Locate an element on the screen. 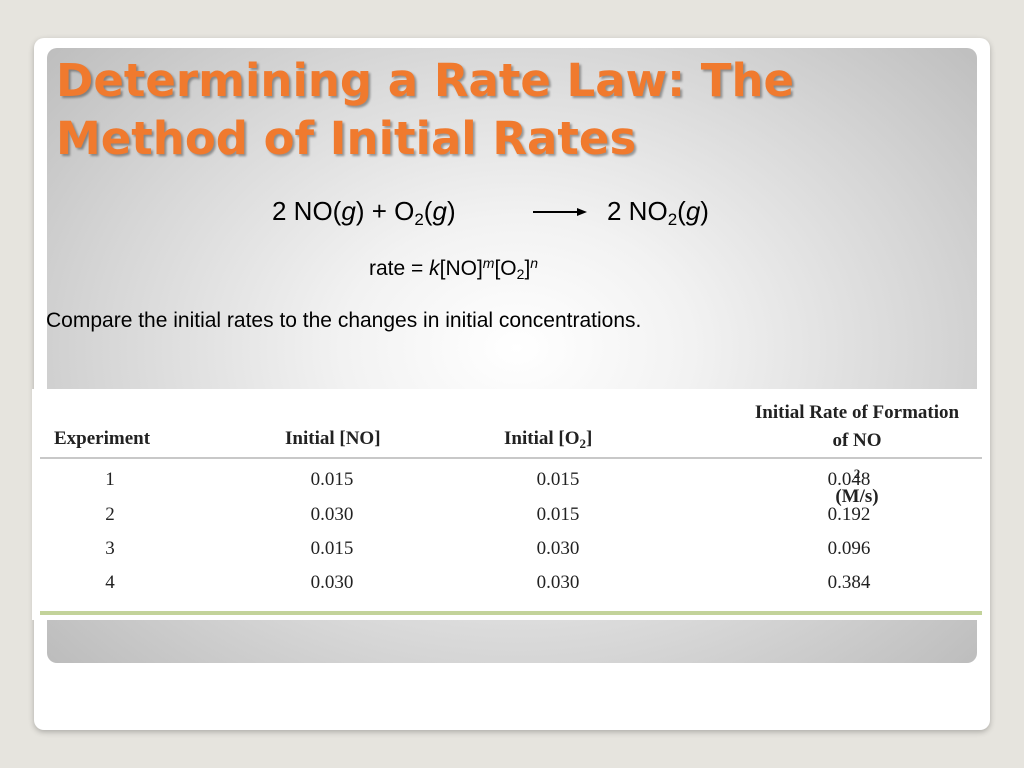  header-initial-no: Initial [NO] is located at coordinates (333, 438).